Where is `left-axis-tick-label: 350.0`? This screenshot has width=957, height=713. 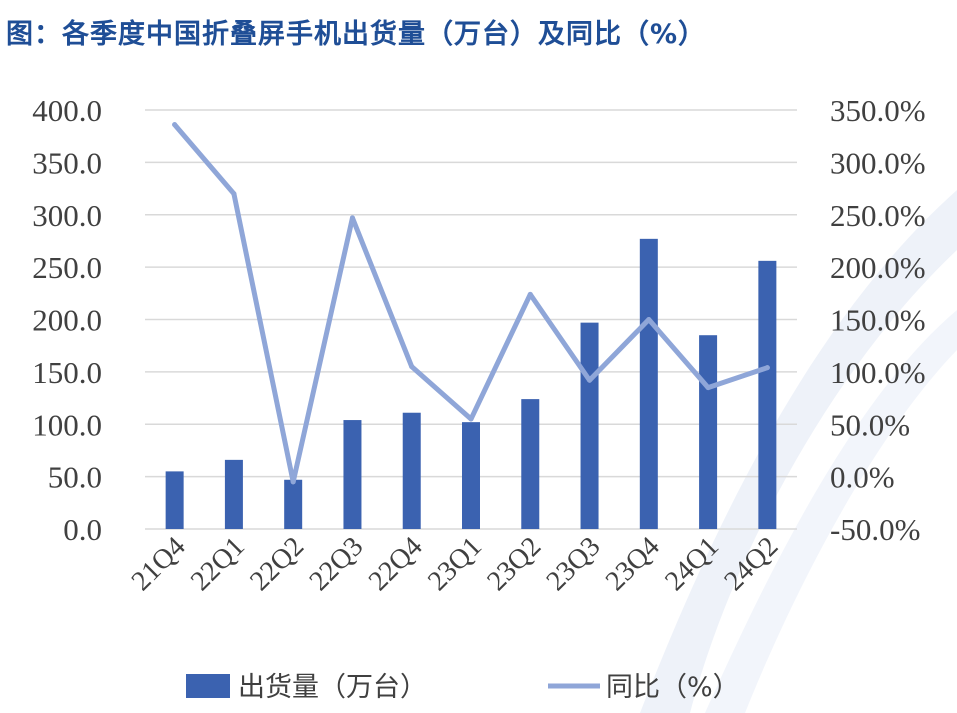
left-axis-tick-label: 350.0 is located at coordinates (67, 162).